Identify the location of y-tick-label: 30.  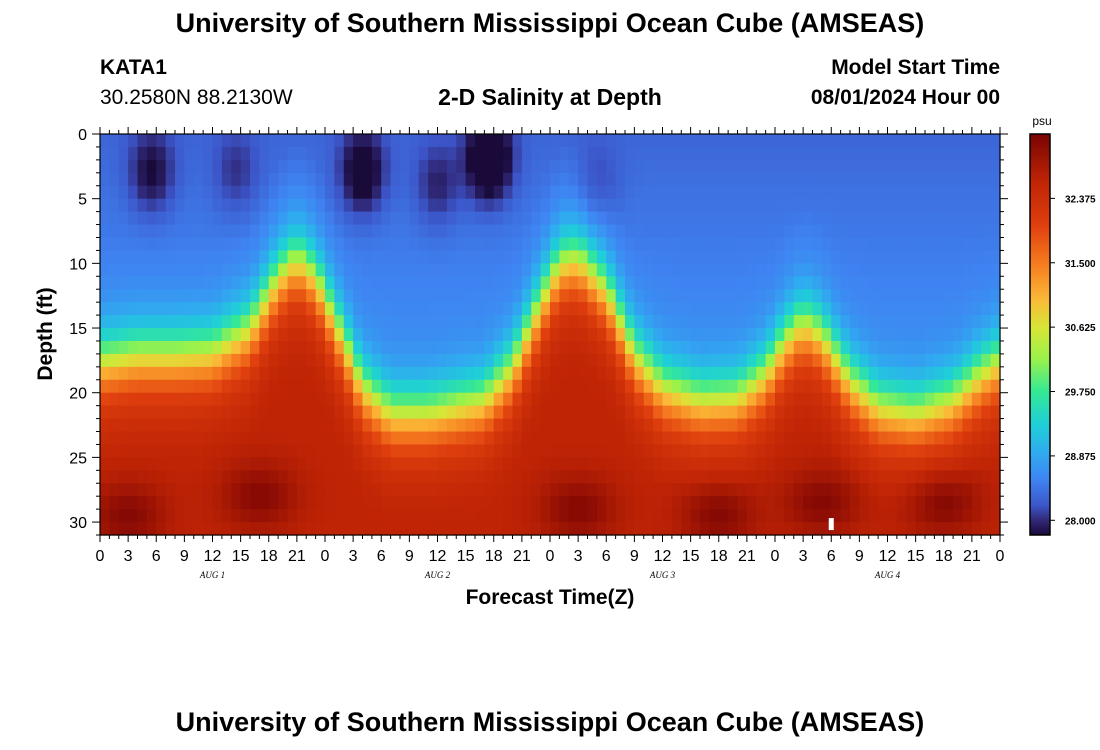
(78, 523).